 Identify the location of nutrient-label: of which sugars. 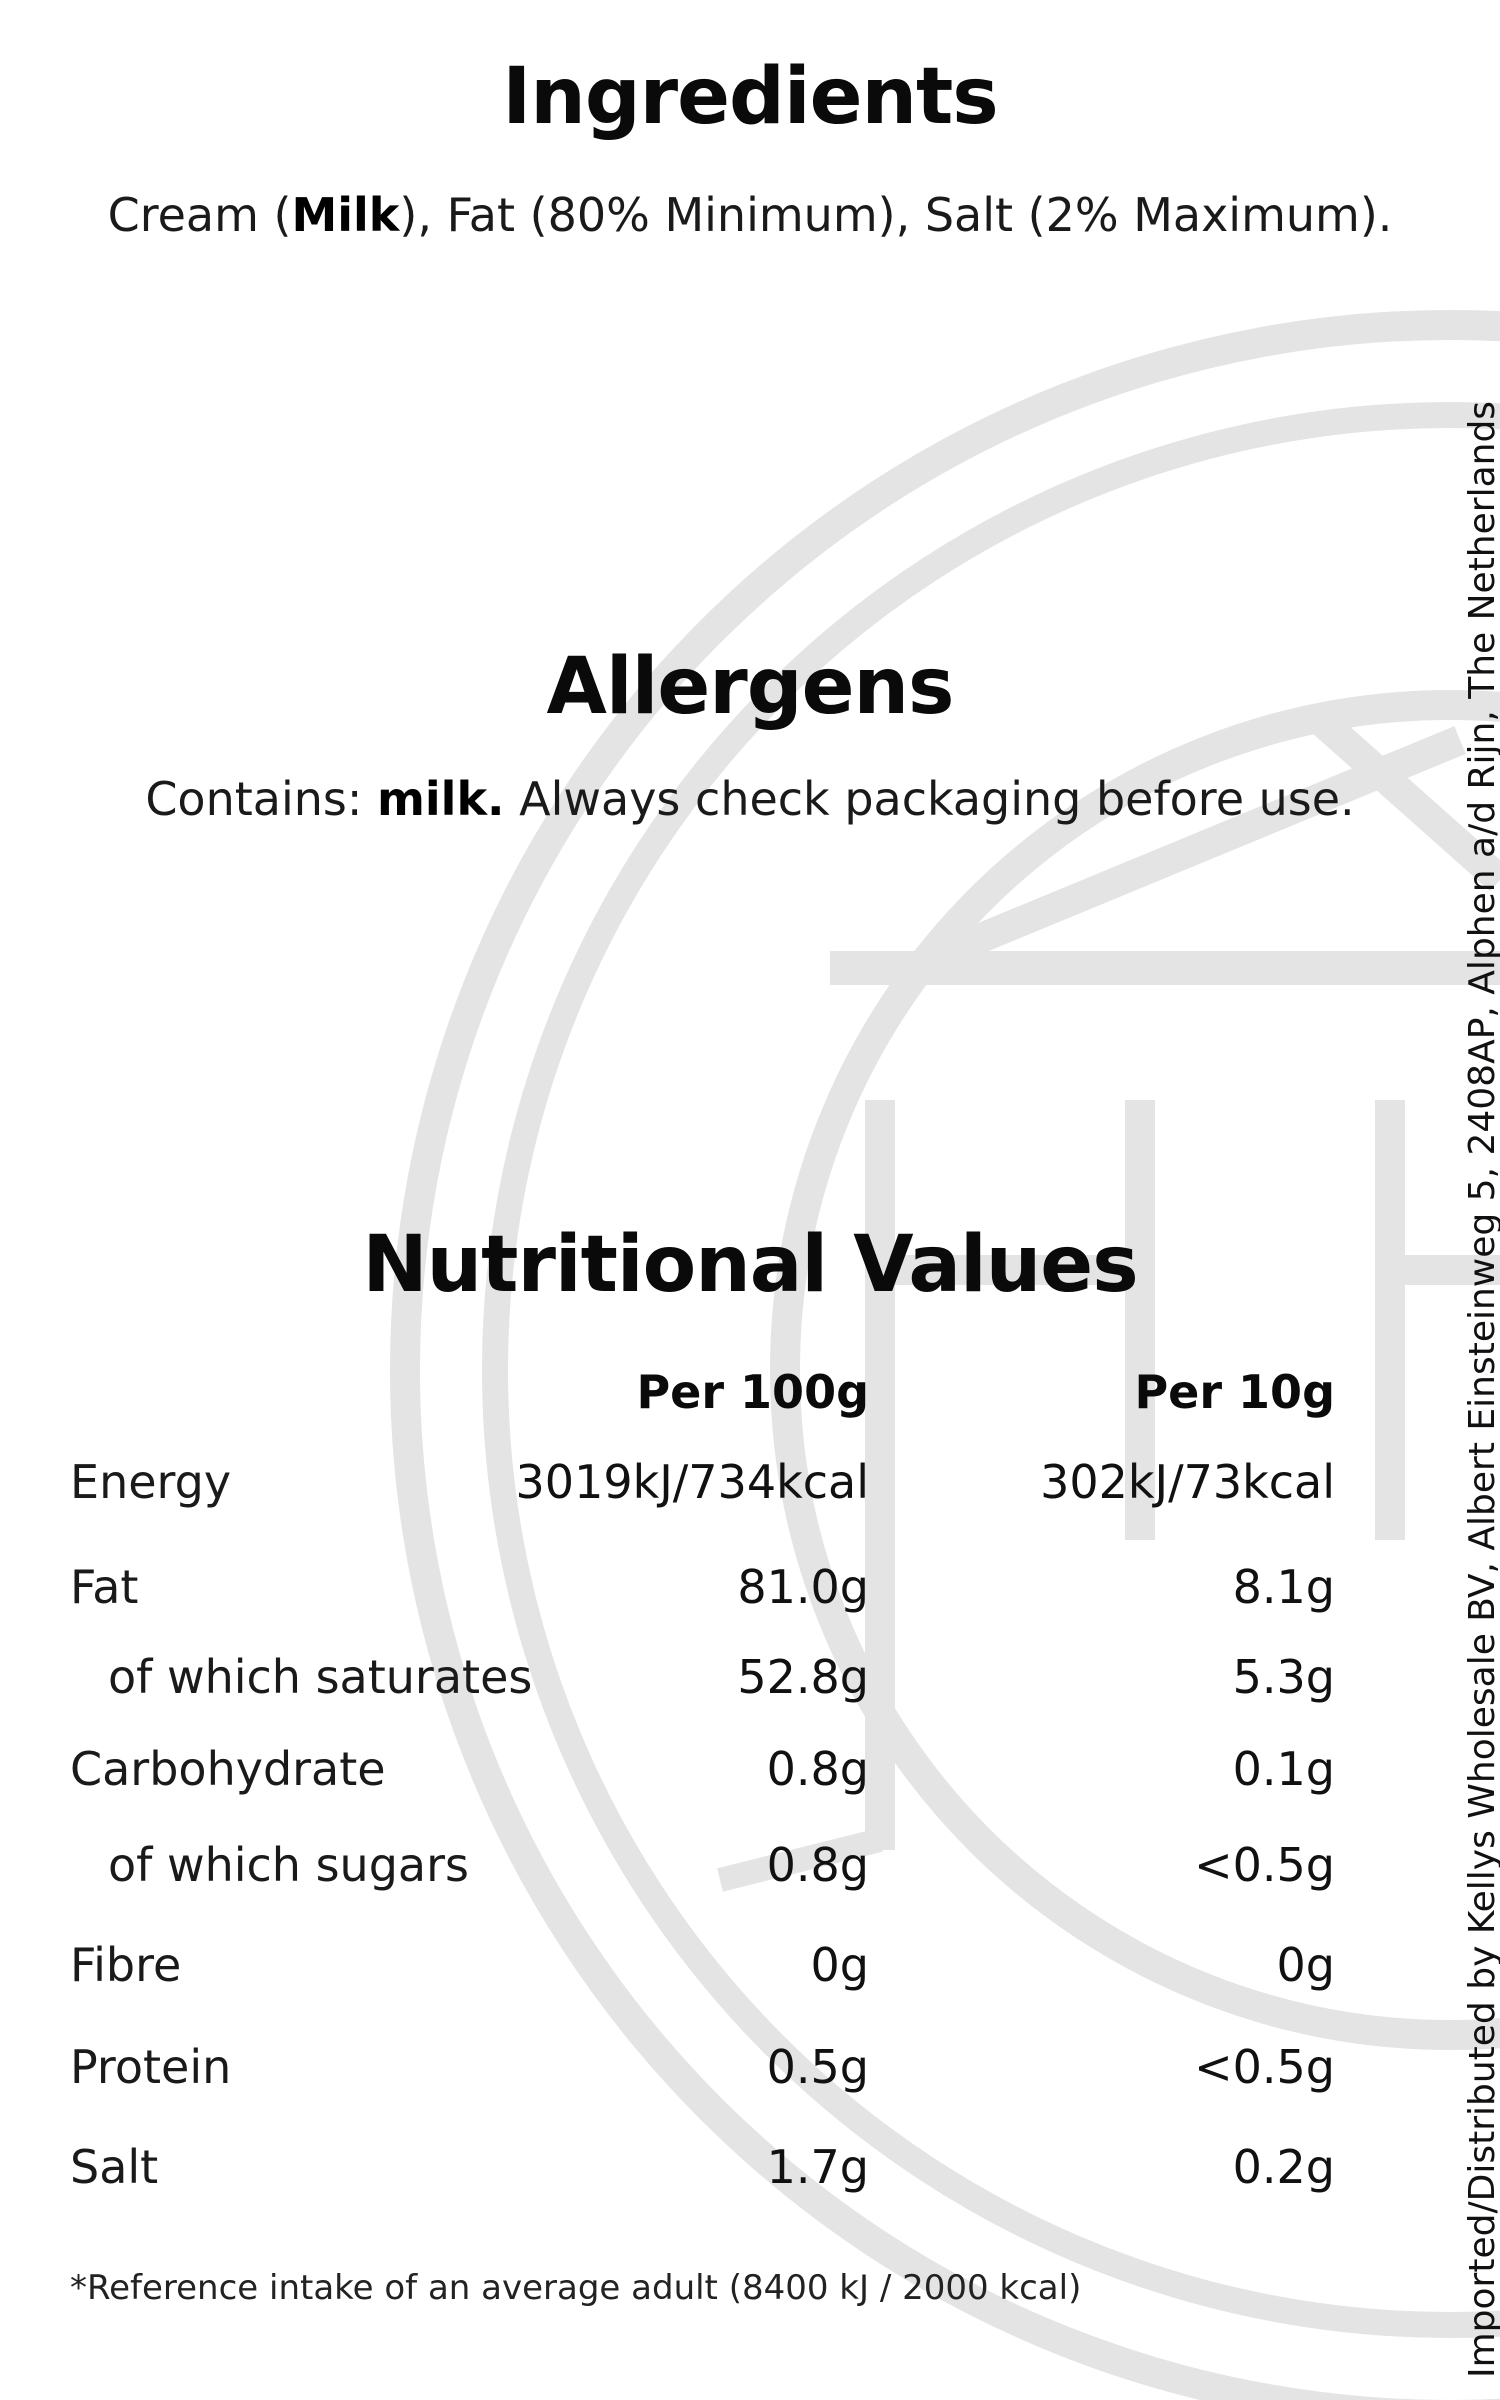
(288, 1865).